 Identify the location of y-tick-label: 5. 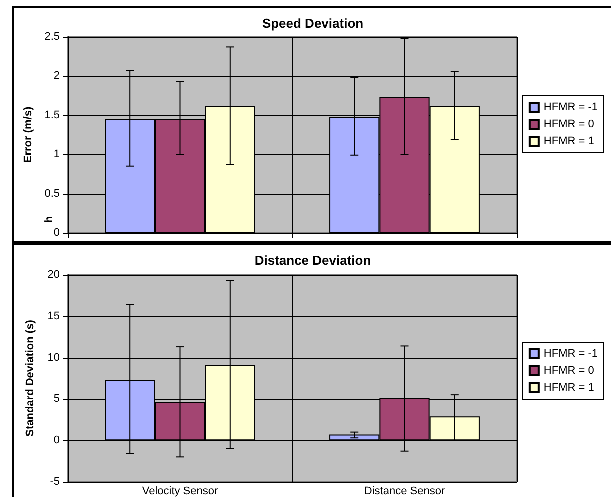
(57, 399).